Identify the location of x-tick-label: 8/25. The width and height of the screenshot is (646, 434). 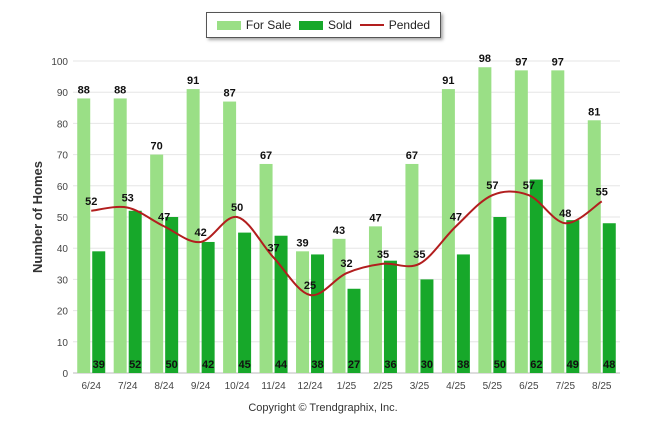
(602, 386).